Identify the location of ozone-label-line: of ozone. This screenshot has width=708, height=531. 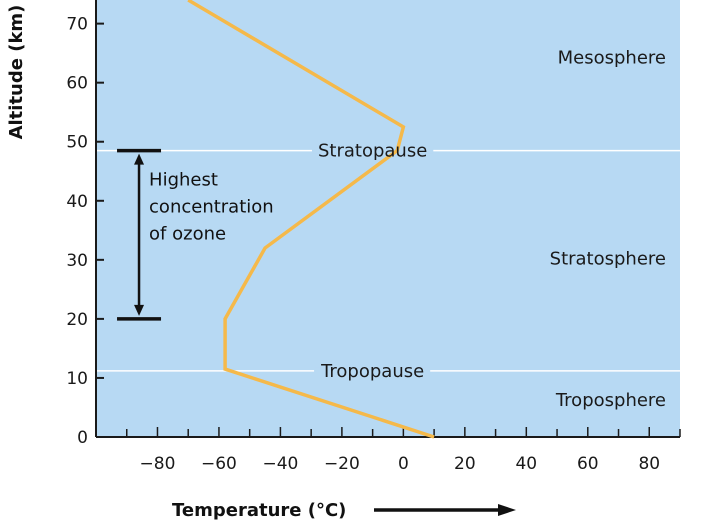
(187, 234).